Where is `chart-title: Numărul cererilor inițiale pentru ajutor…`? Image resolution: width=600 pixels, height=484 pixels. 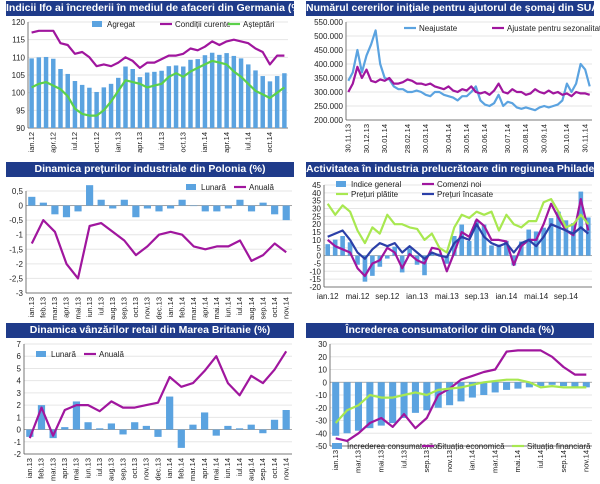 chart-title: Numărul cererilor inițiale pentru ajutor… is located at coordinates (450, 8).